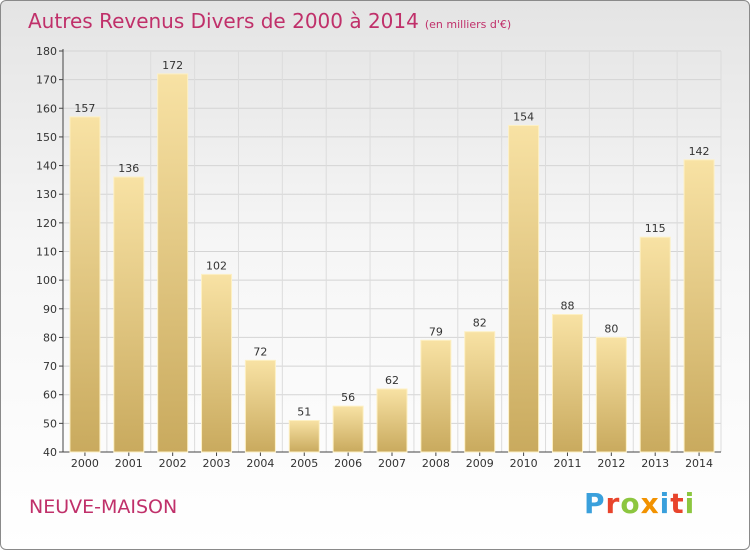 This screenshot has width=750, height=550. I want to click on x-tick-label-2014: 2014, so click(699, 463).